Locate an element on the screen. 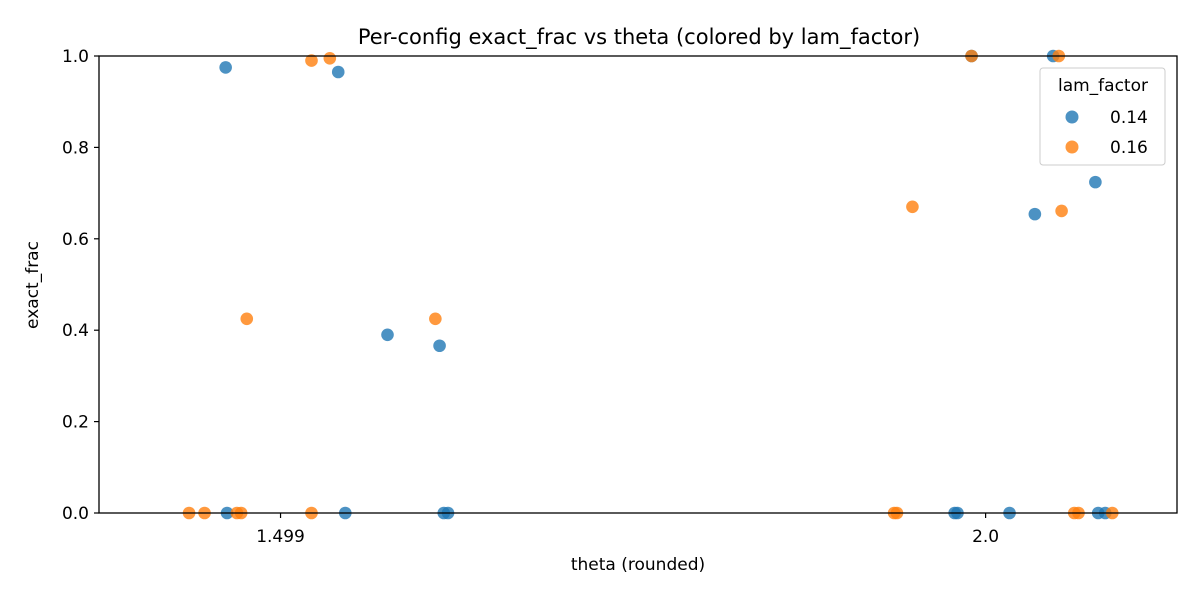  data-point-0.14-3 is located at coordinates (439, 346).